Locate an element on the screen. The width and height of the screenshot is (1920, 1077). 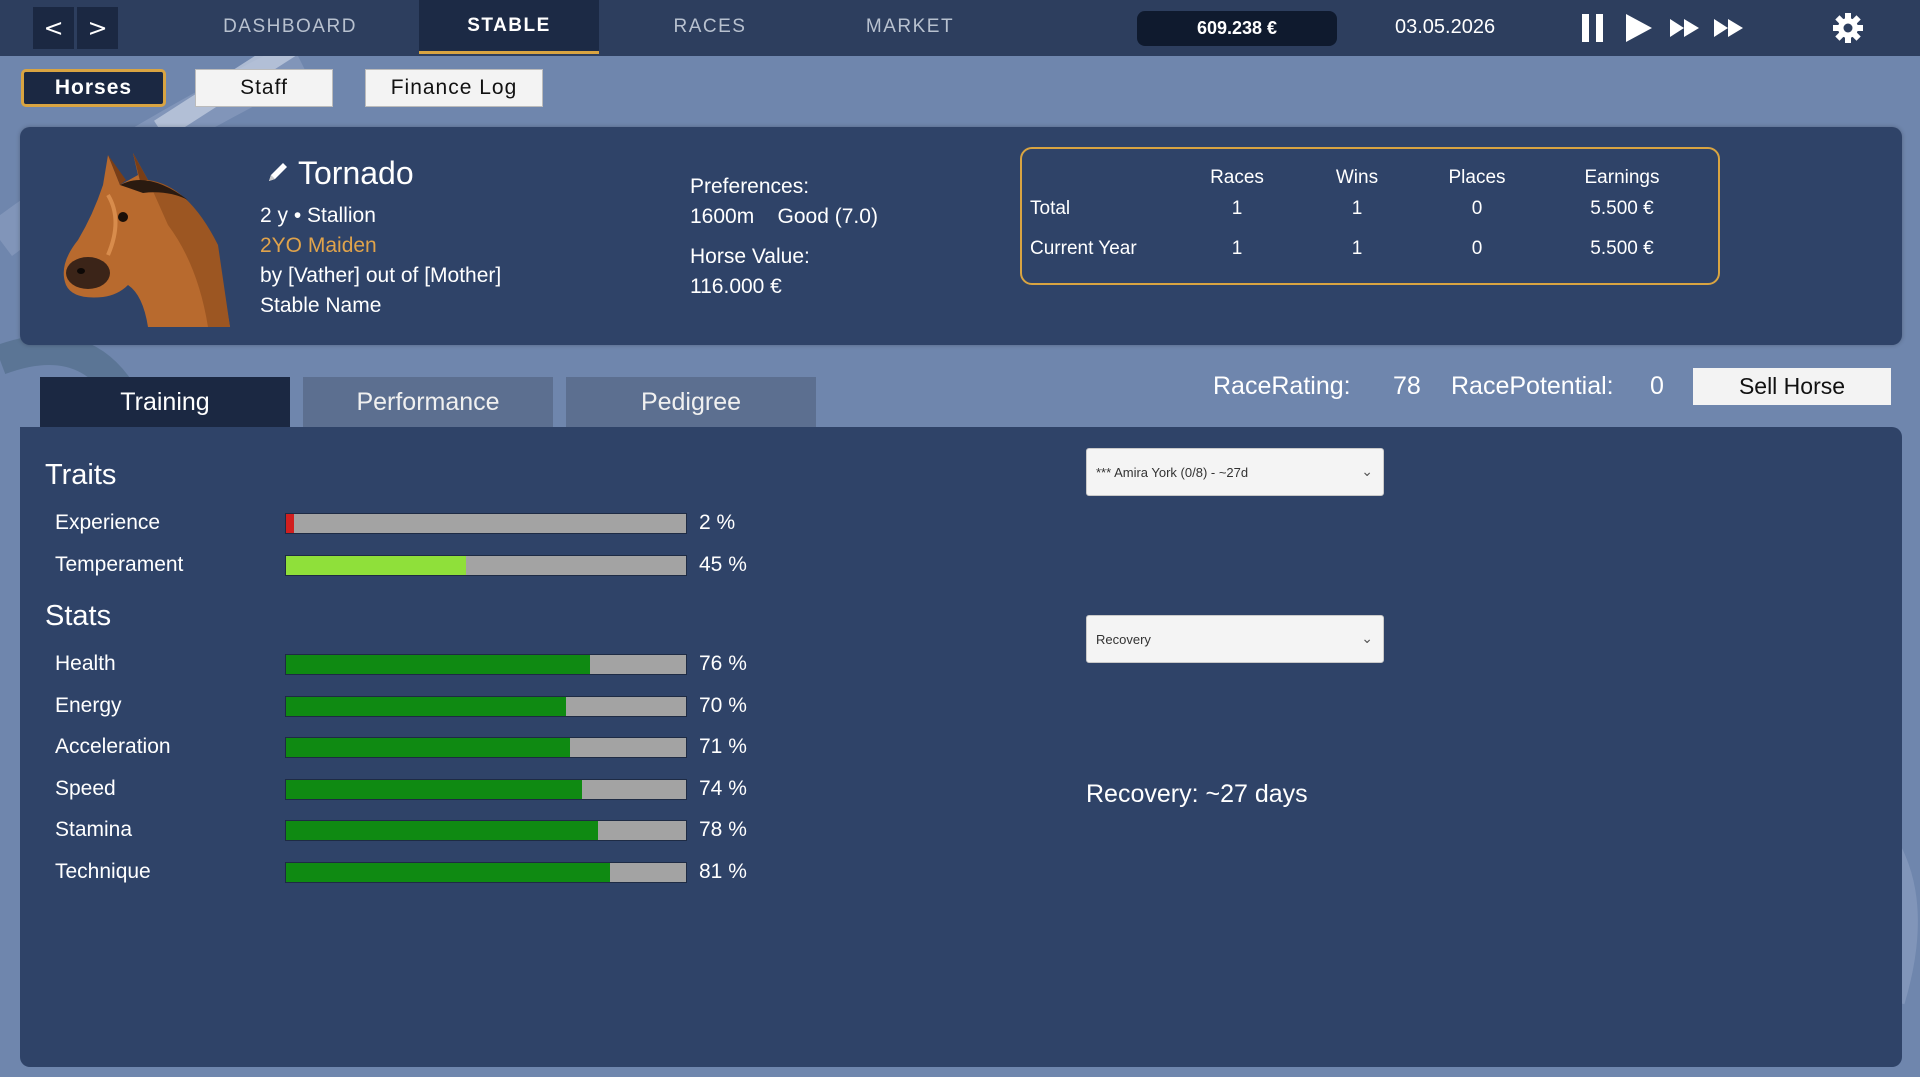
pause-icon is located at coordinates (1593, 28).